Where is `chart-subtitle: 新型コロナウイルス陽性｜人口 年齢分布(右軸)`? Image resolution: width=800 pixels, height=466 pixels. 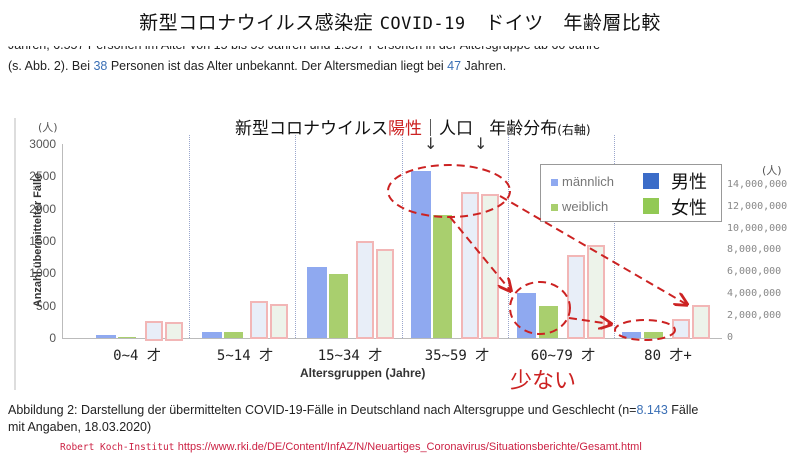
chart-subtitle: 新型コロナウイルス陽性｜人口 年齢分布(右軸) is located at coordinates (413, 126).